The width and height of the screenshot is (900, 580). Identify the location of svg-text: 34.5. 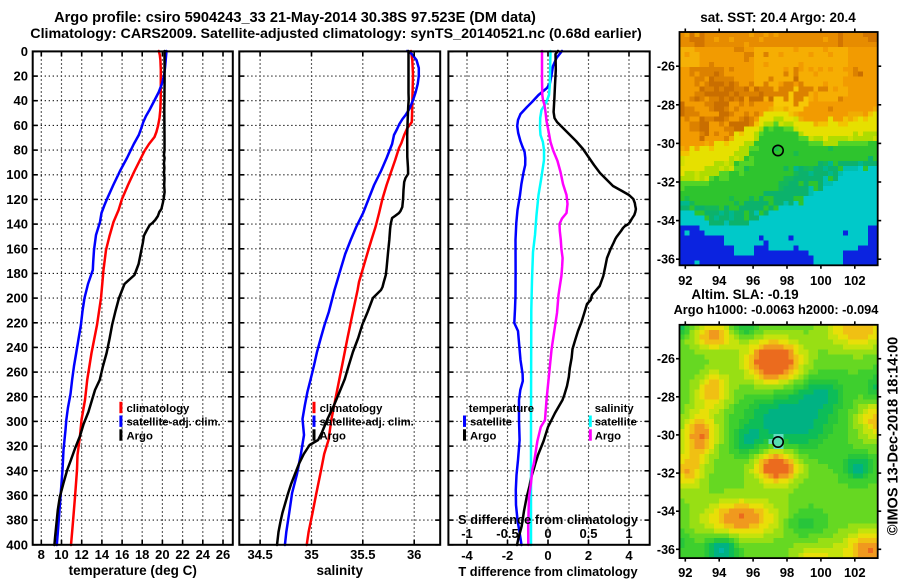
(259, 554).